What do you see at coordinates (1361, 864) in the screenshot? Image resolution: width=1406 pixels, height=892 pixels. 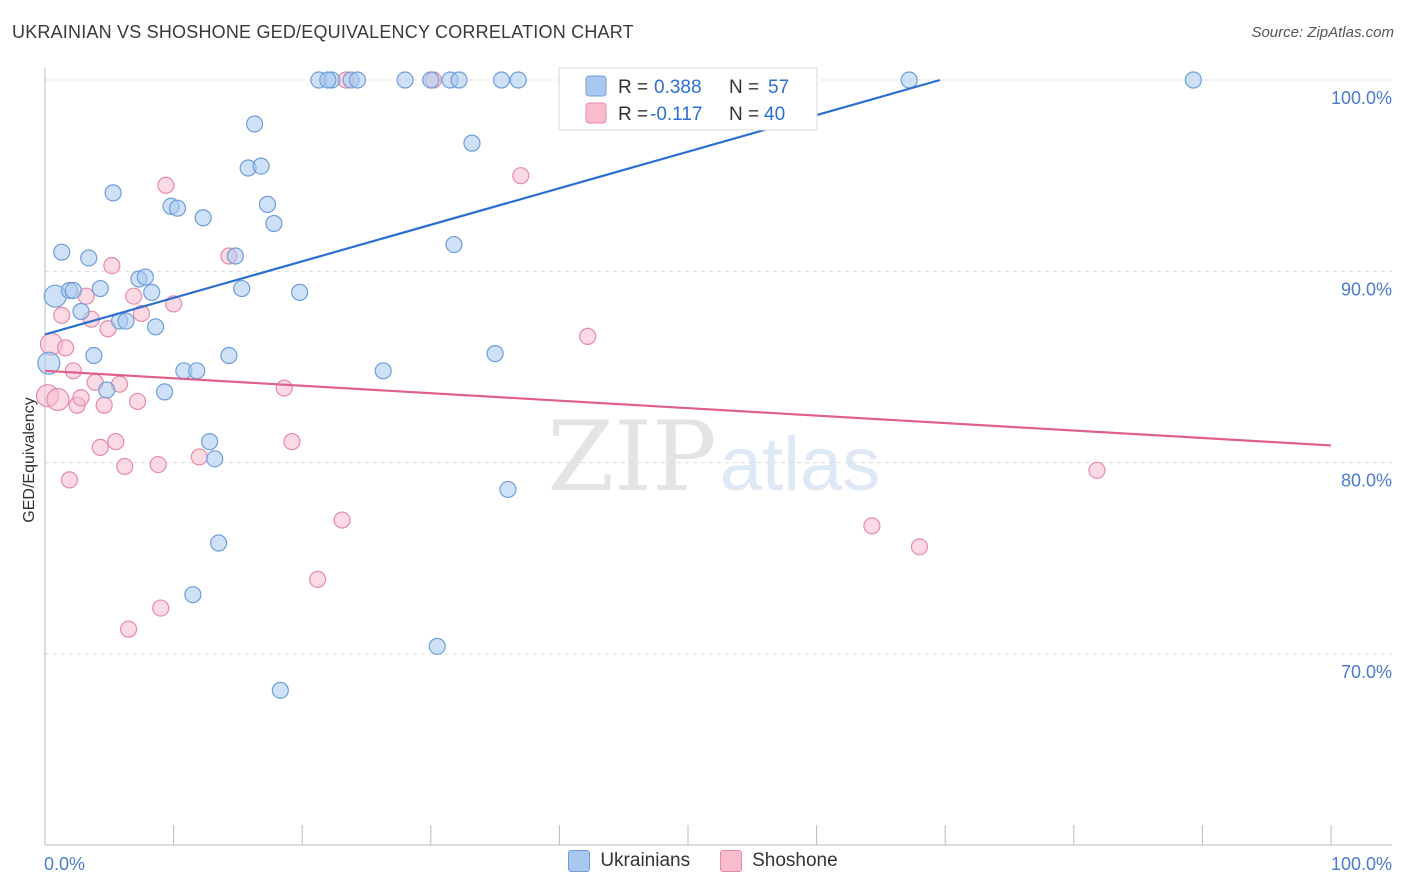 I see `x-tick-label-max: 100.0%` at bounding box center [1361, 864].